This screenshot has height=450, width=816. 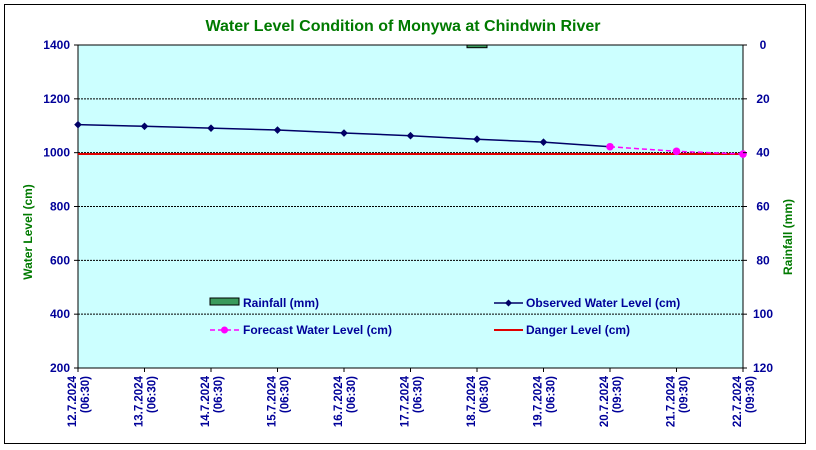 What do you see at coordinates (56, 153) in the screenshot?
I see `y-tick-label: 1000` at bounding box center [56, 153].